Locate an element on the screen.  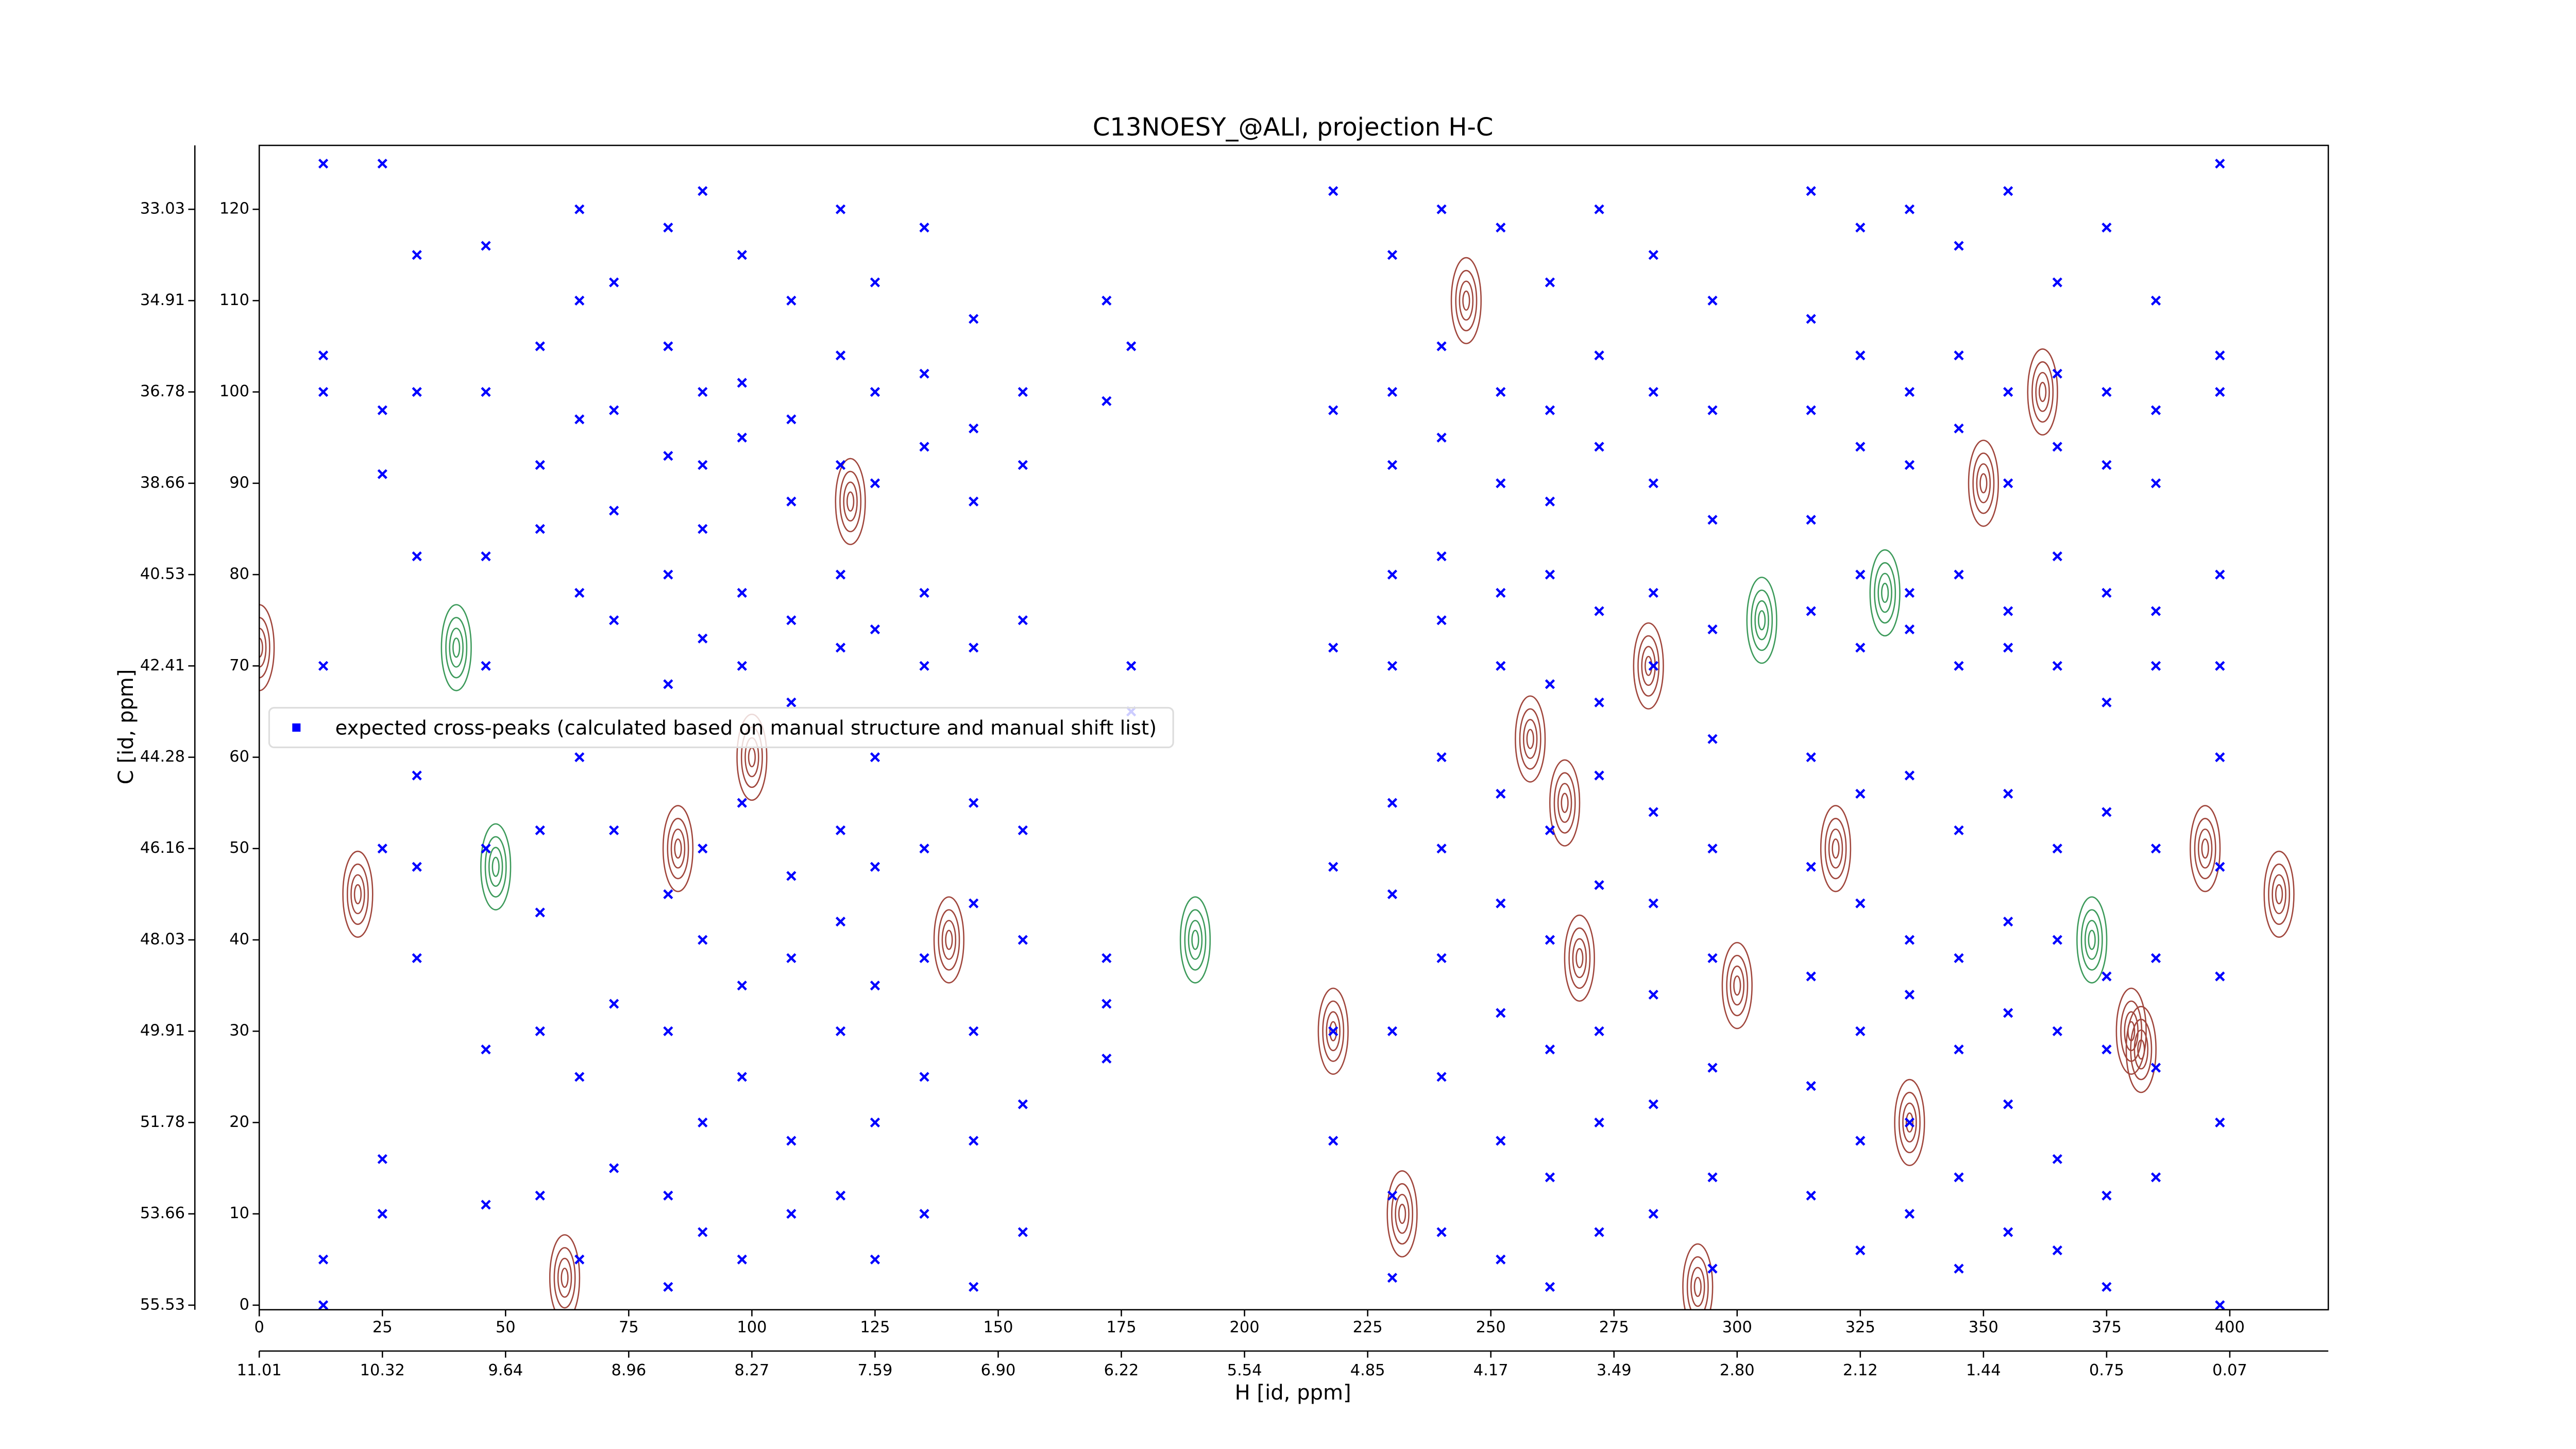
y-tick-label: 90 is located at coordinates (239, 483).